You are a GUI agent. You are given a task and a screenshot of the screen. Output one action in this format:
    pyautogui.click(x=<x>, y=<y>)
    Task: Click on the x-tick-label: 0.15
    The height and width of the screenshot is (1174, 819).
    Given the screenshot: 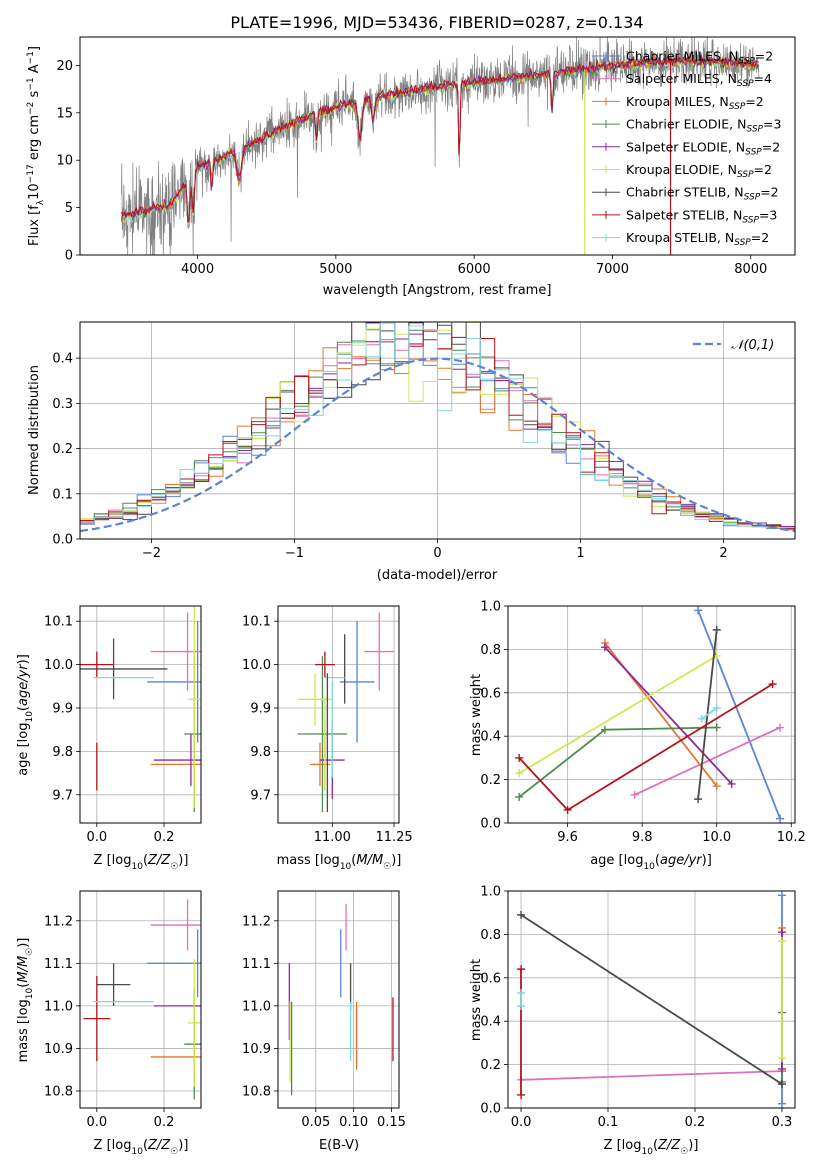 What is the action you would take?
    pyautogui.click(x=391, y=1122)
    